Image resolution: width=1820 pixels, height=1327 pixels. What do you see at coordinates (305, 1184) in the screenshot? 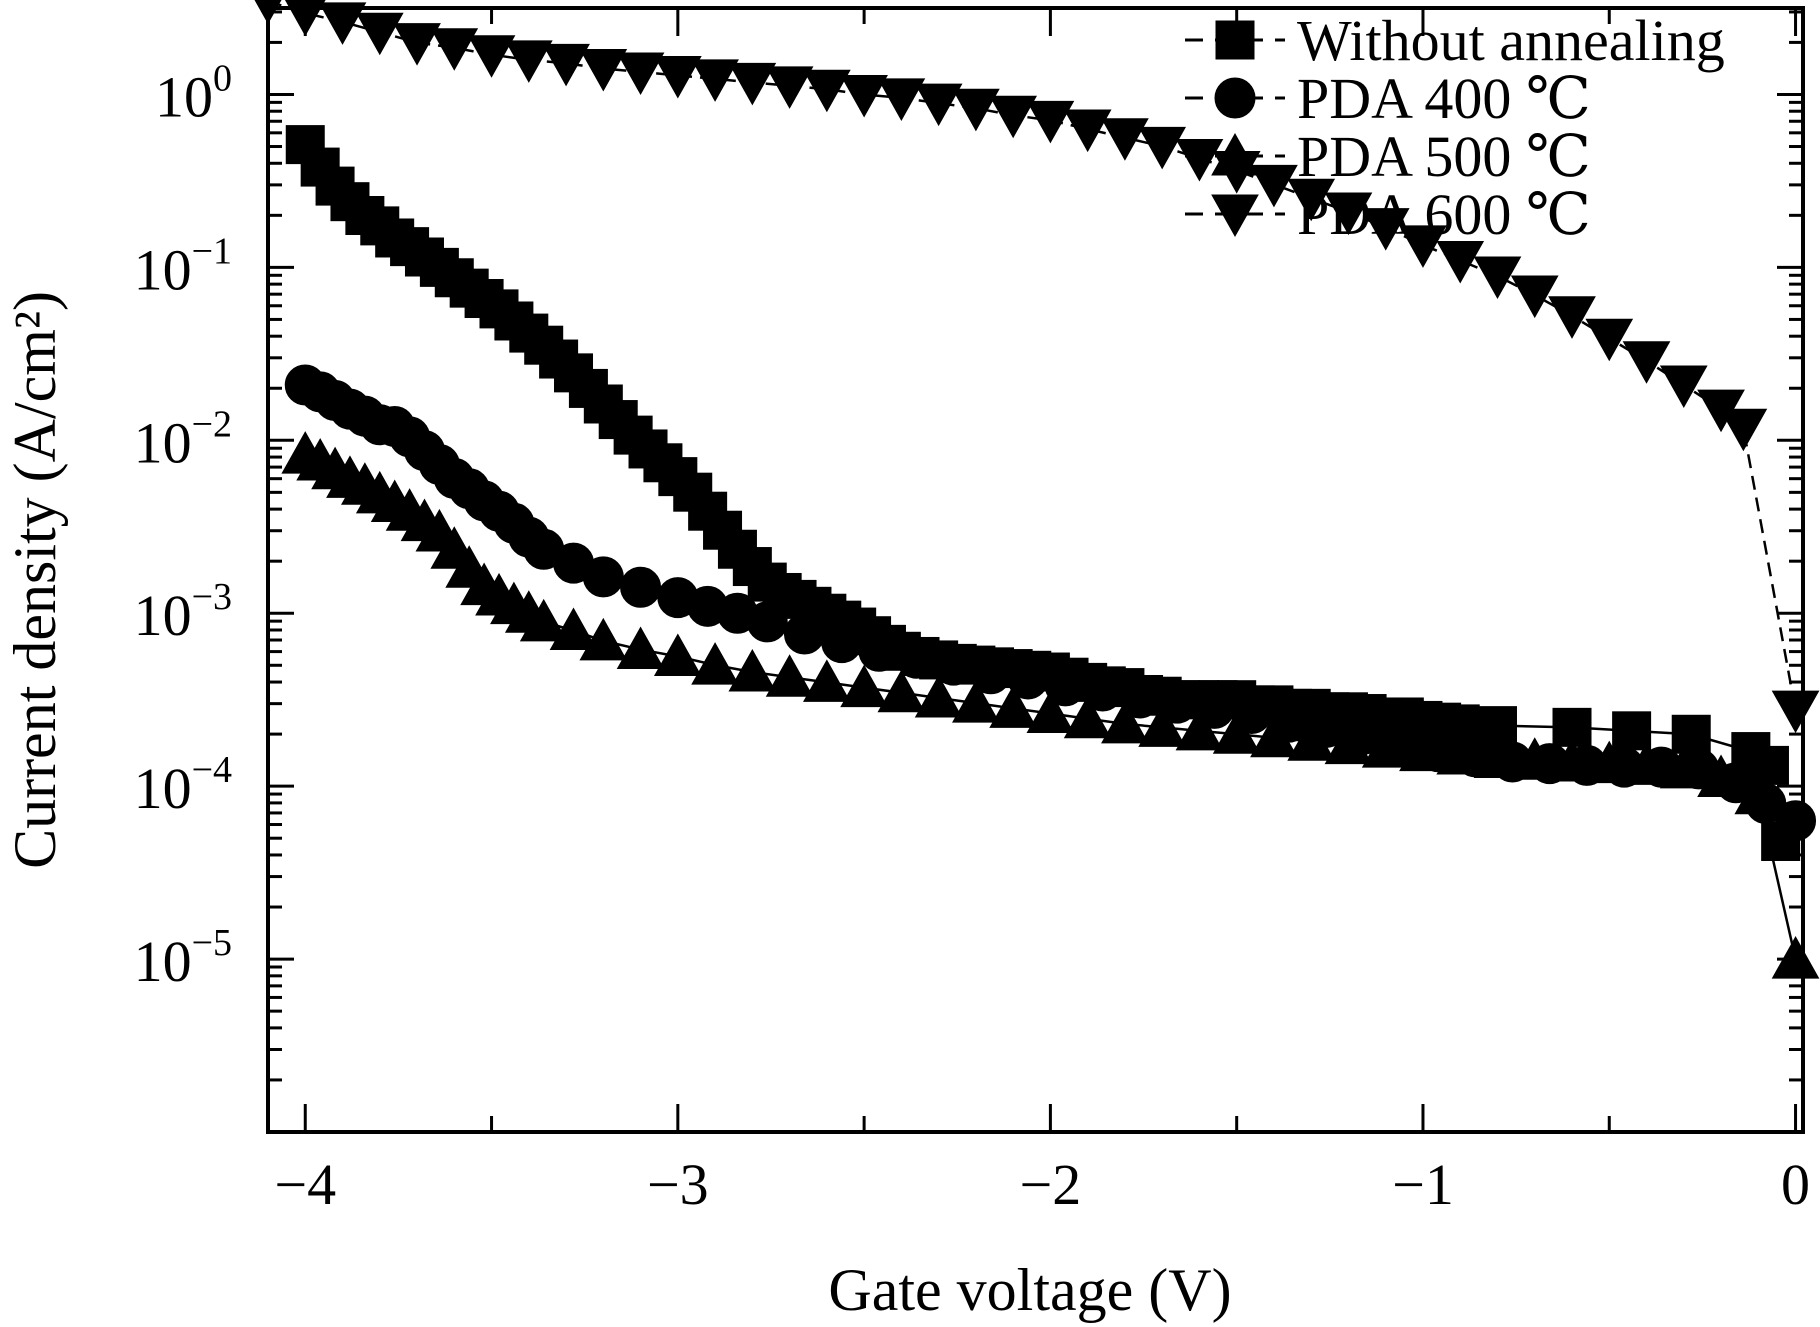
I see `x-tick-label: −4` at bounding box center [305, 1184].